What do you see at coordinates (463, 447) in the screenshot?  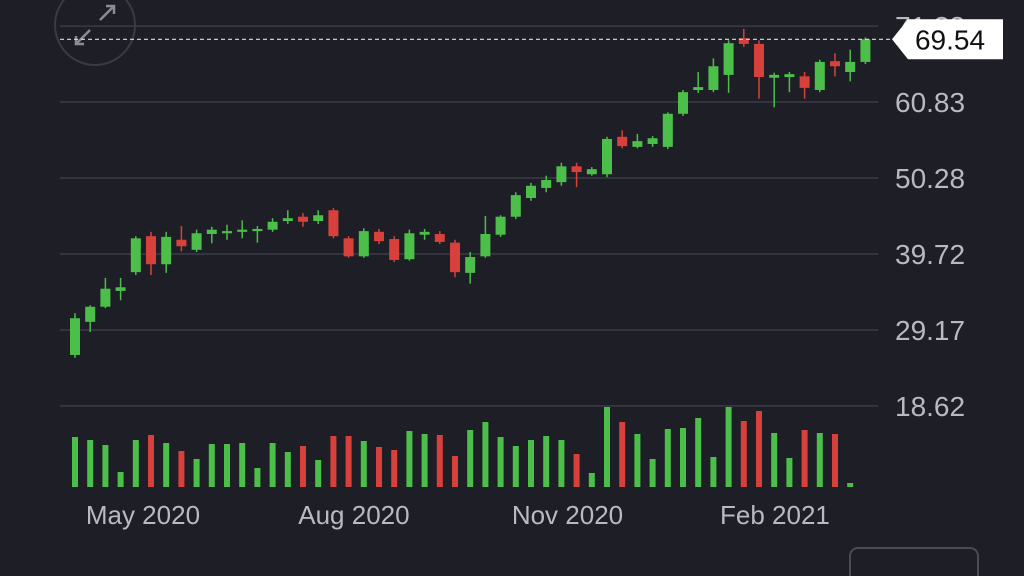 I see `volume` at bounding box center [463, 447].